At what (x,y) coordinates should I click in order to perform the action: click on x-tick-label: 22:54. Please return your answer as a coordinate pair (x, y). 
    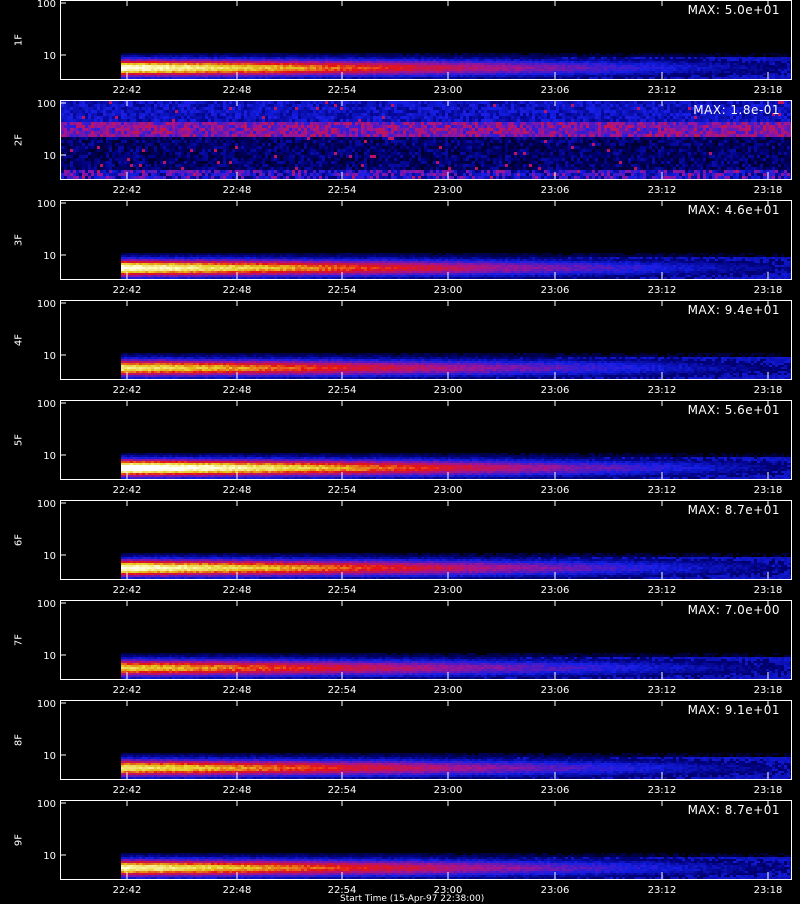
    Looking at the image, I should click on (342, 90).